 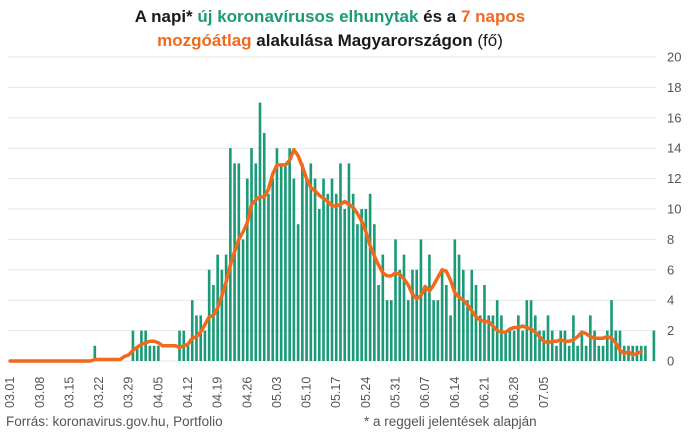 What do you see at coordinates (307, 392) in the screenshot?
I see `x-tick-label: 05.10` at bounding box center [307, 392].